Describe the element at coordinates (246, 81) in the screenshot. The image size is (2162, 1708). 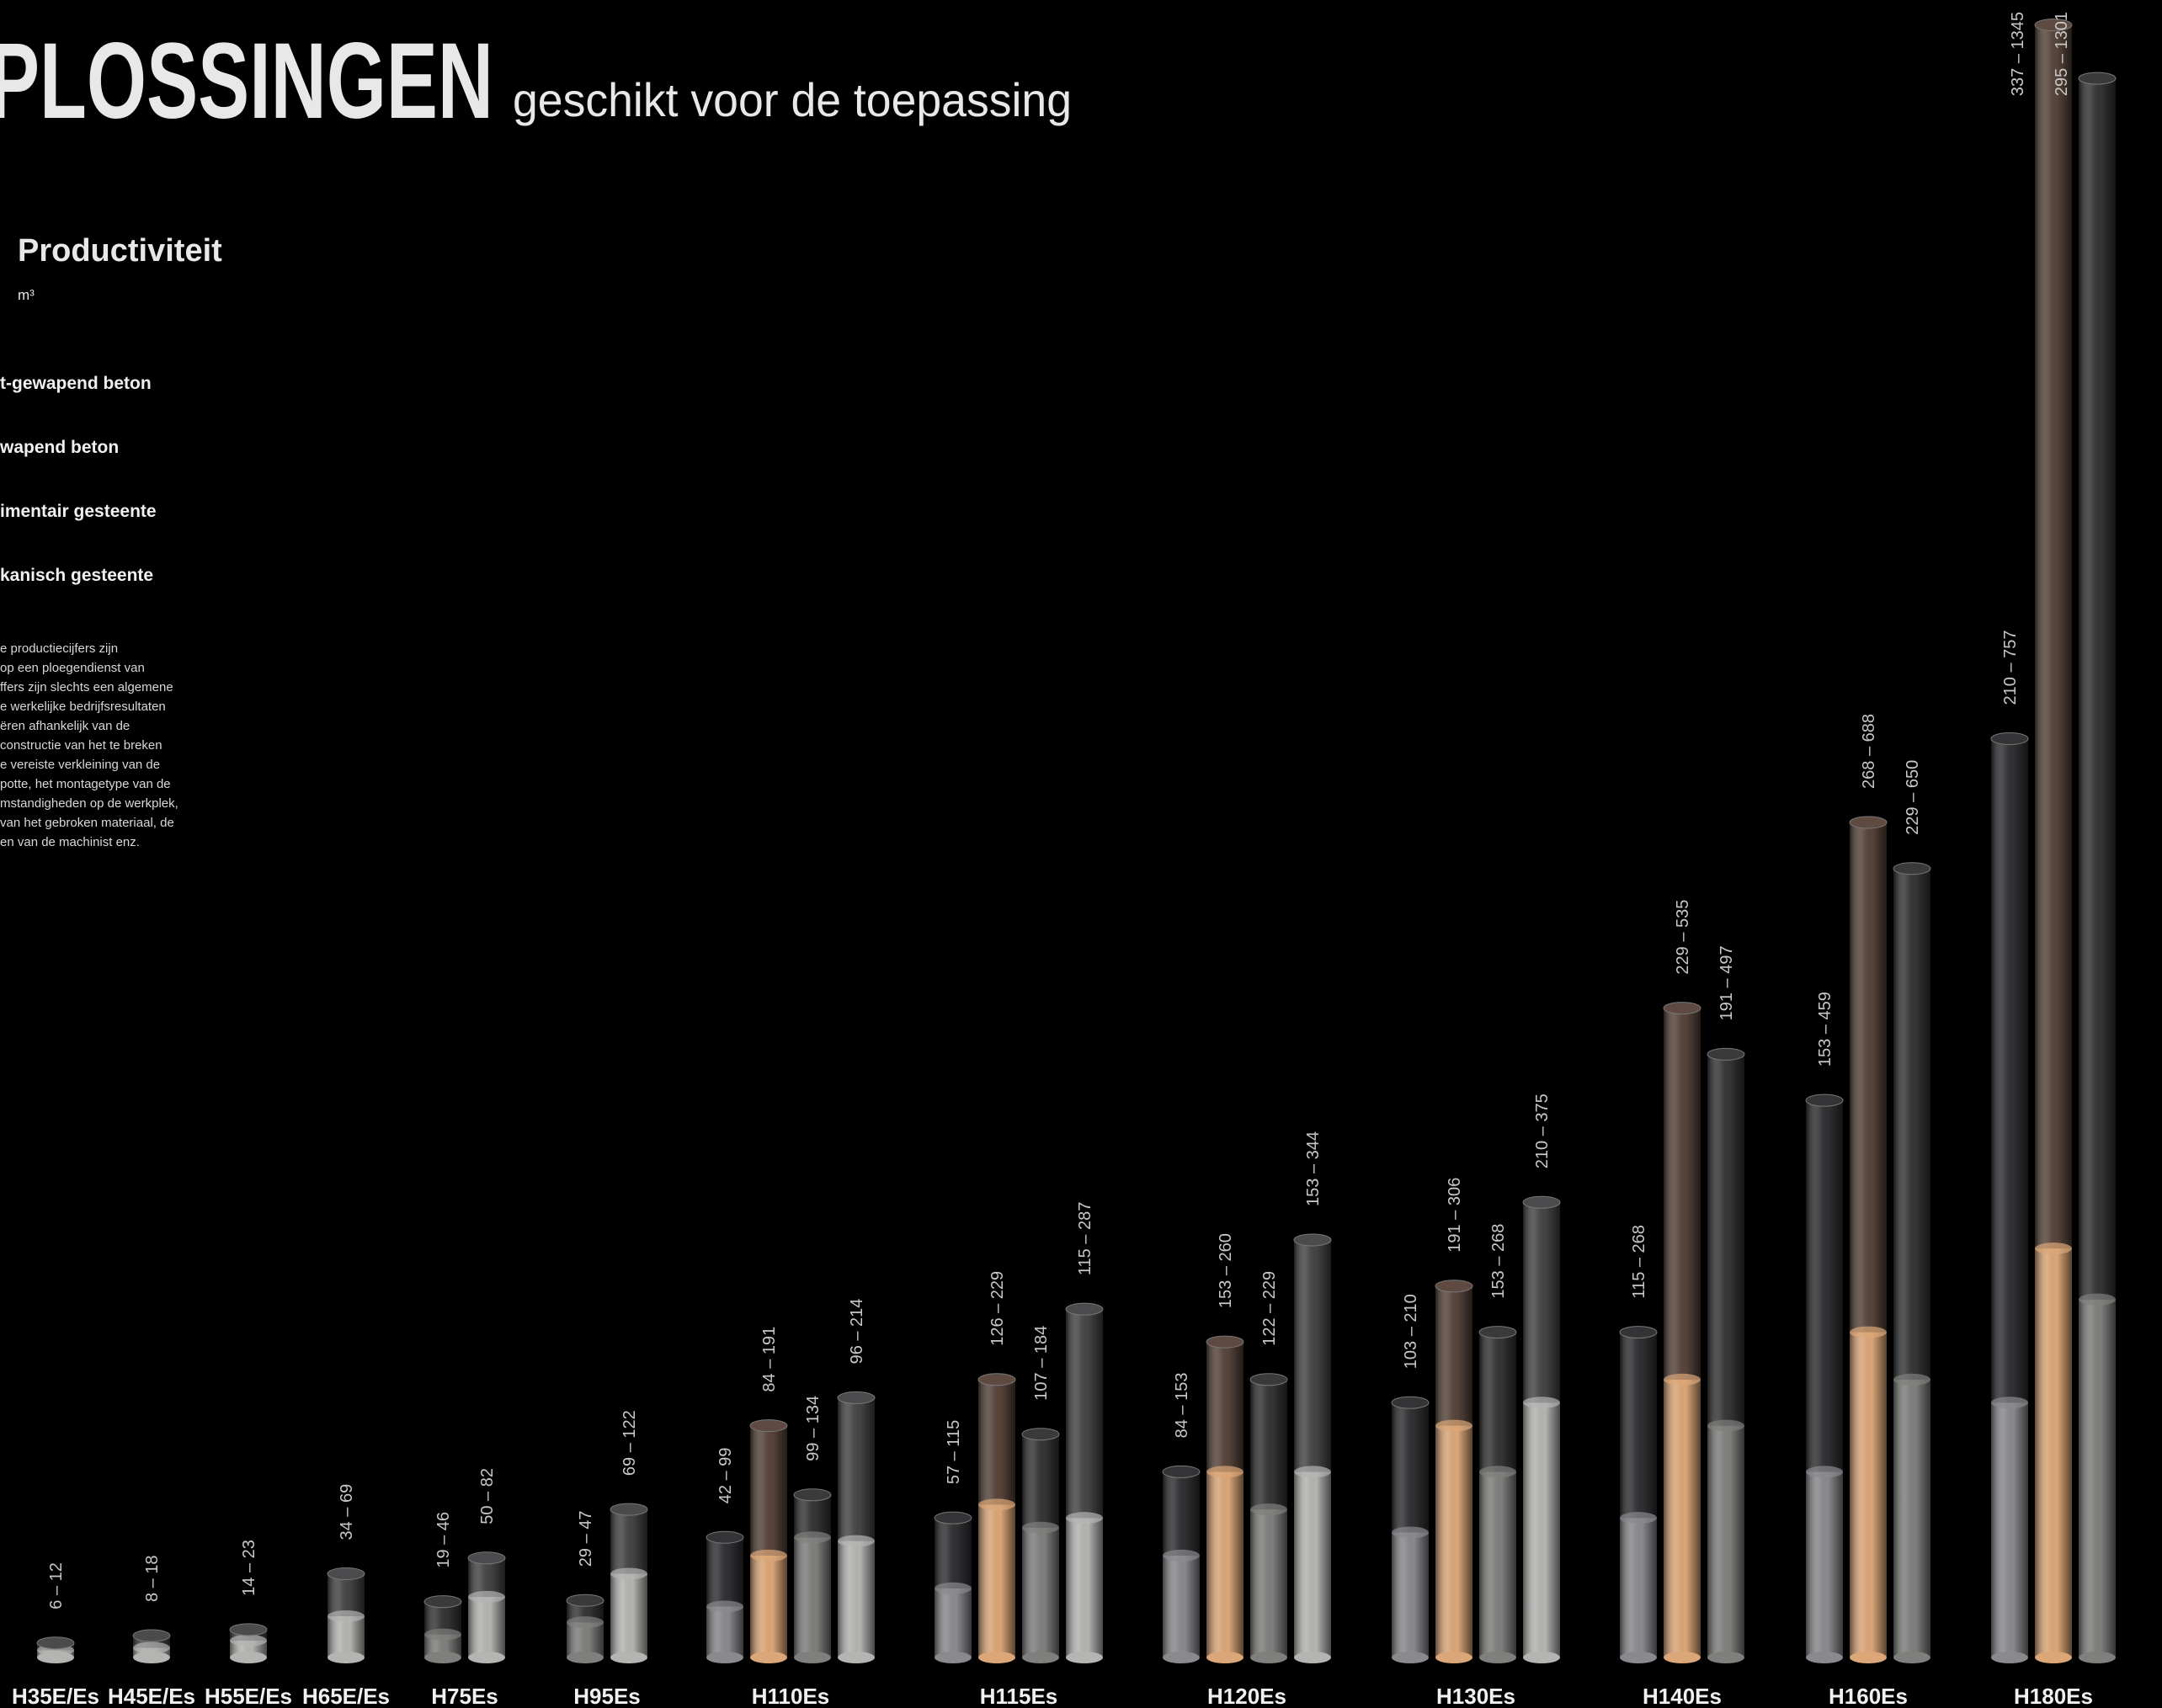
I see `chart-title: PLOSSINGEN` at that location.